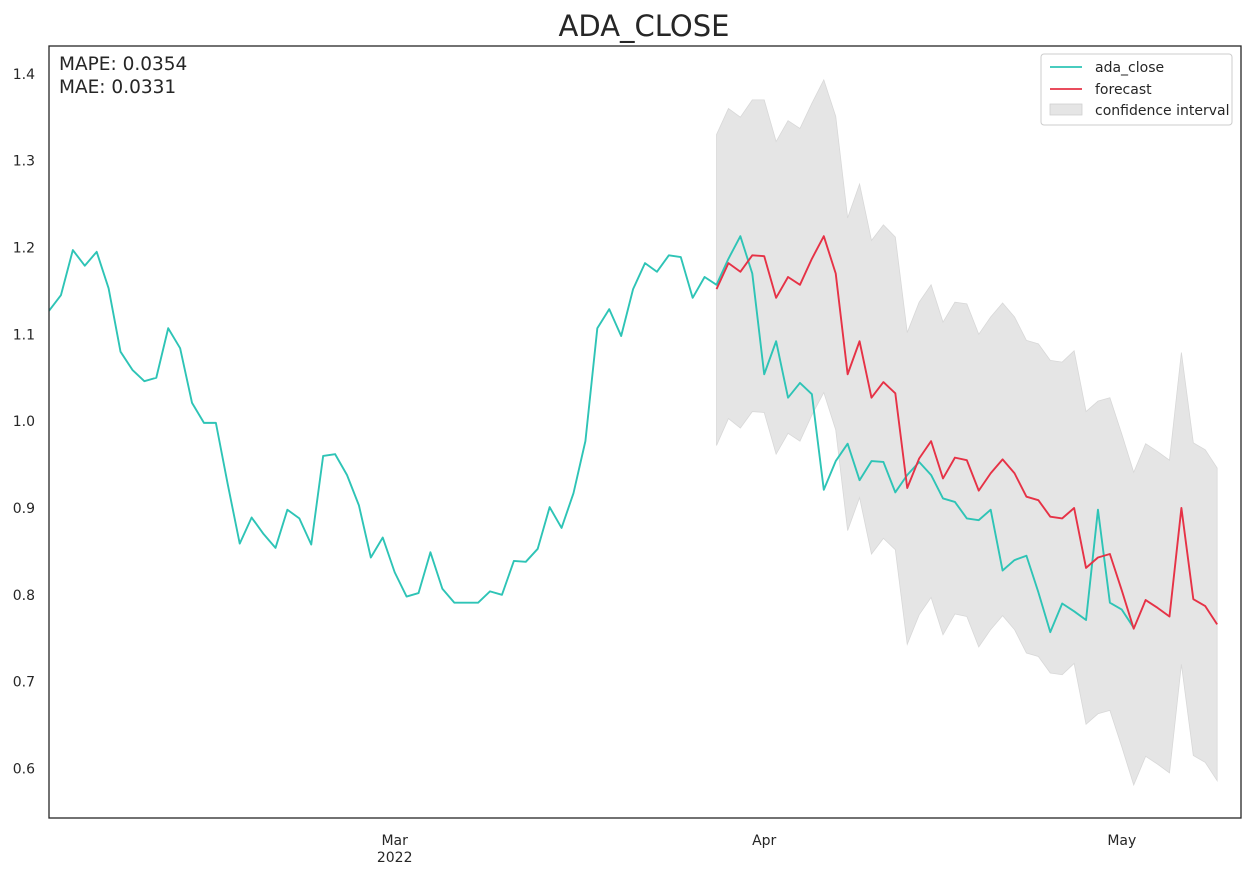 The image size is (1252, 877). I want to click on x-tick-label: Mar, so click(394, 841).